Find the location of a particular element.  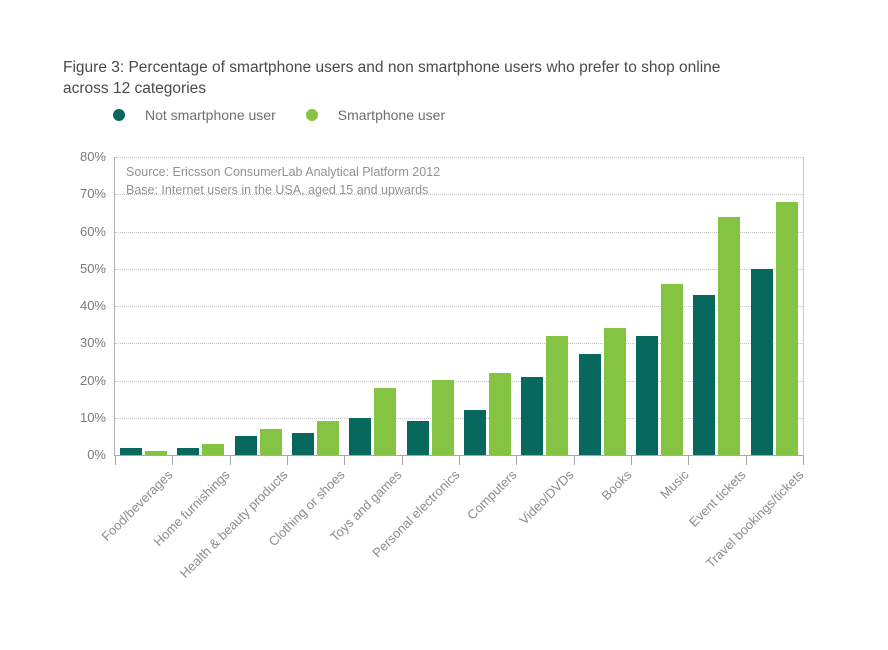

bar-smartphone-user-music is located at coordinates (672, 369).